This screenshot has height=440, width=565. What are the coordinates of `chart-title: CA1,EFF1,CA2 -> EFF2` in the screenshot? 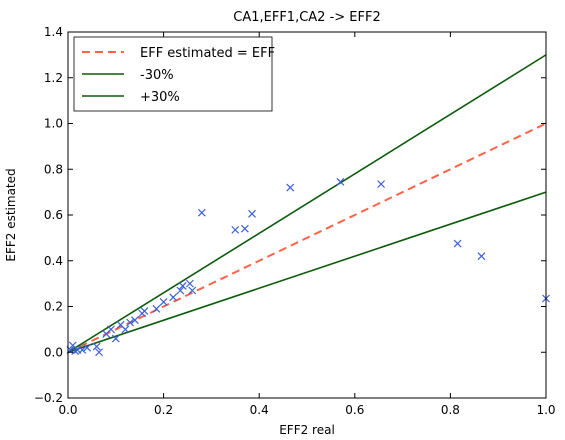 It's located at (306, 17).